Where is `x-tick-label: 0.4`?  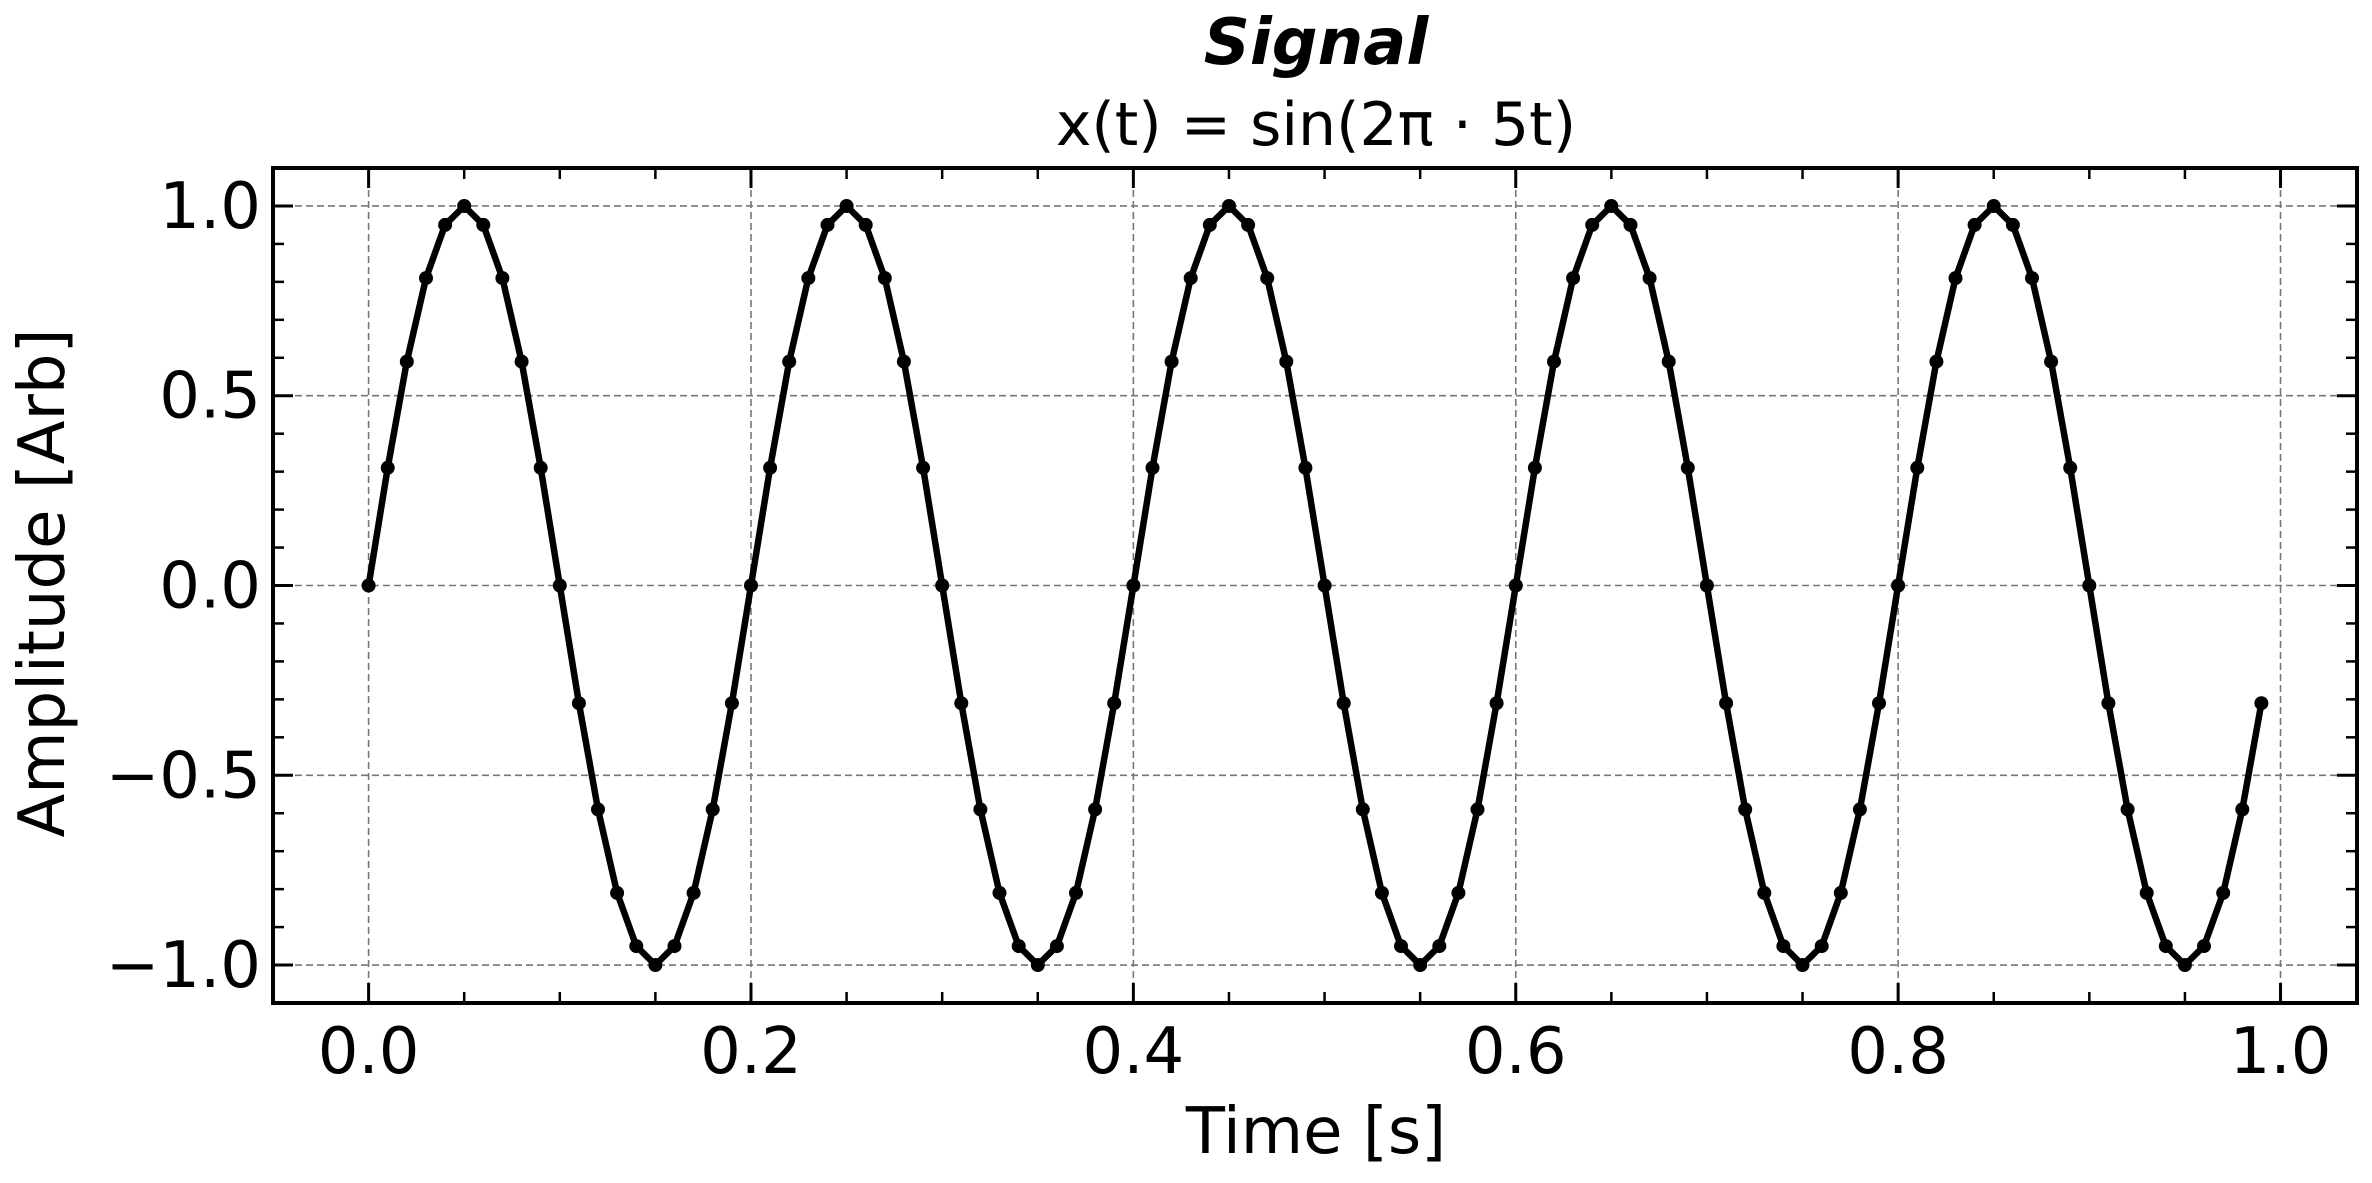 x-tick-label: 0.4 is located at coordinates (1133, 1052).